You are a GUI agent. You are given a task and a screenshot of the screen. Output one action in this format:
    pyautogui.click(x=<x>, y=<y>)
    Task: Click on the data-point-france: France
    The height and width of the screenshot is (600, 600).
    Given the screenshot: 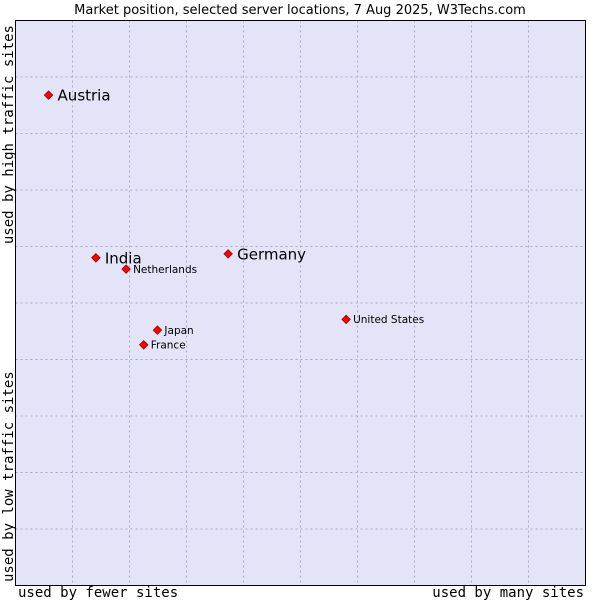 What is the action you would take?
    pyautogui.click(x=162, y=346)
    